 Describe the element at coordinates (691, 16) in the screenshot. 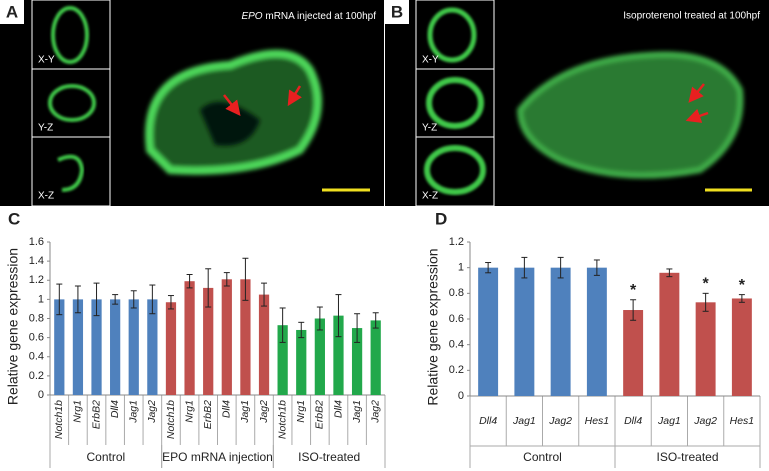

I see `image-annotation: Isoproterenol treated at 100hpf` at that location.